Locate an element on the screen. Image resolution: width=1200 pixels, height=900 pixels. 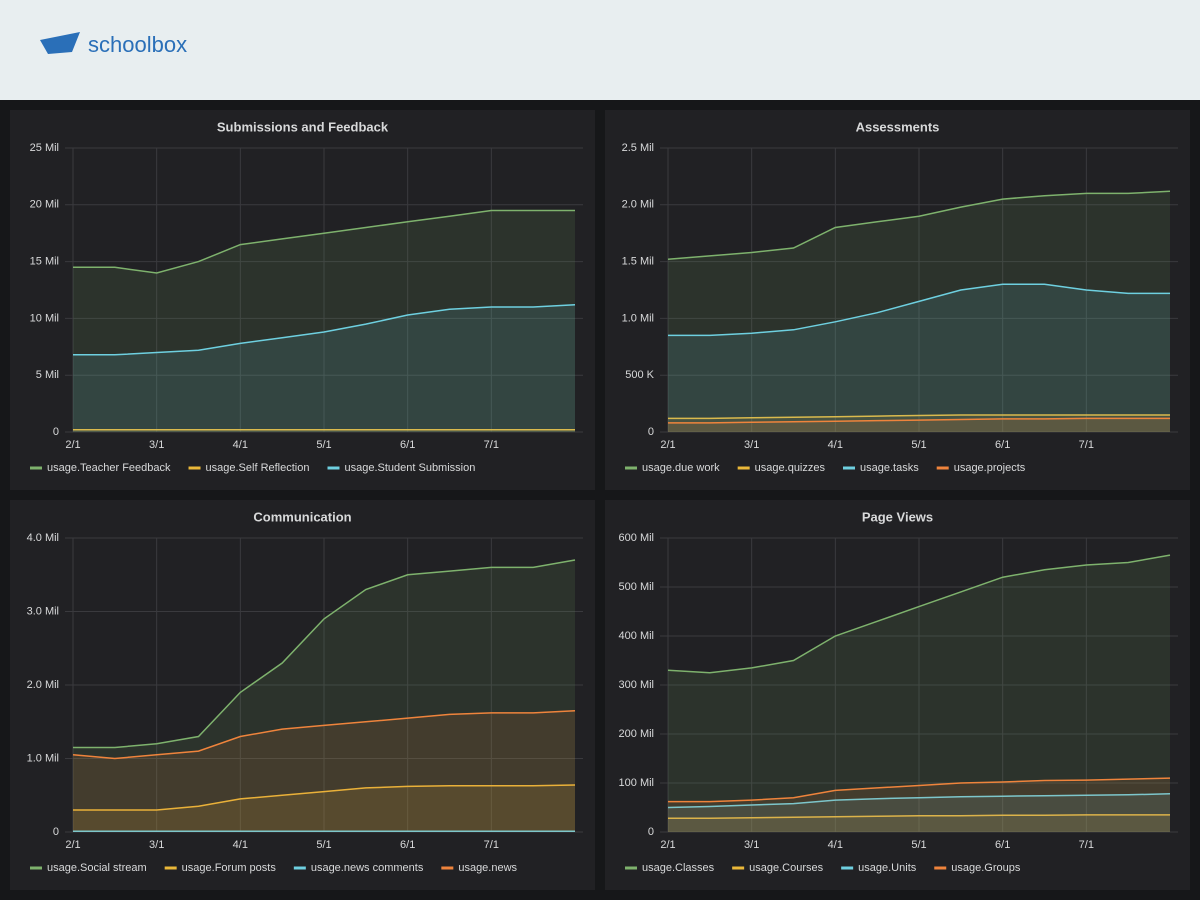
y-tick-label: 20 Mil is located at coordinates (44, 205).